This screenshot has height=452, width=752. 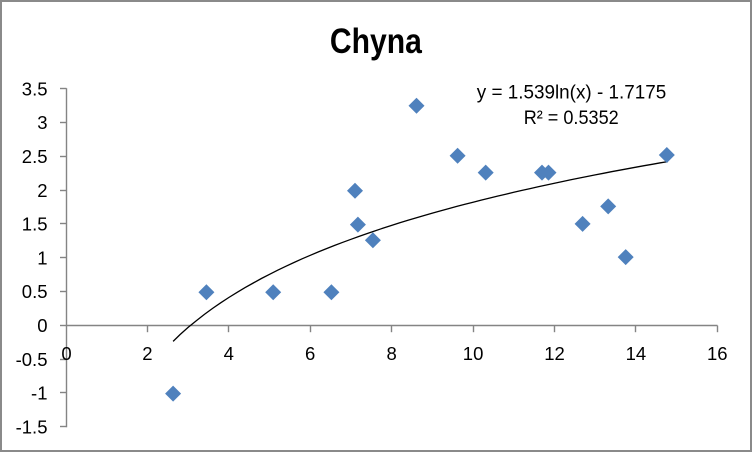 What do you see at coordinates (376, 41) in the screenshot?
I see `svg-text: Chyna` at bounding box center [376, 41].